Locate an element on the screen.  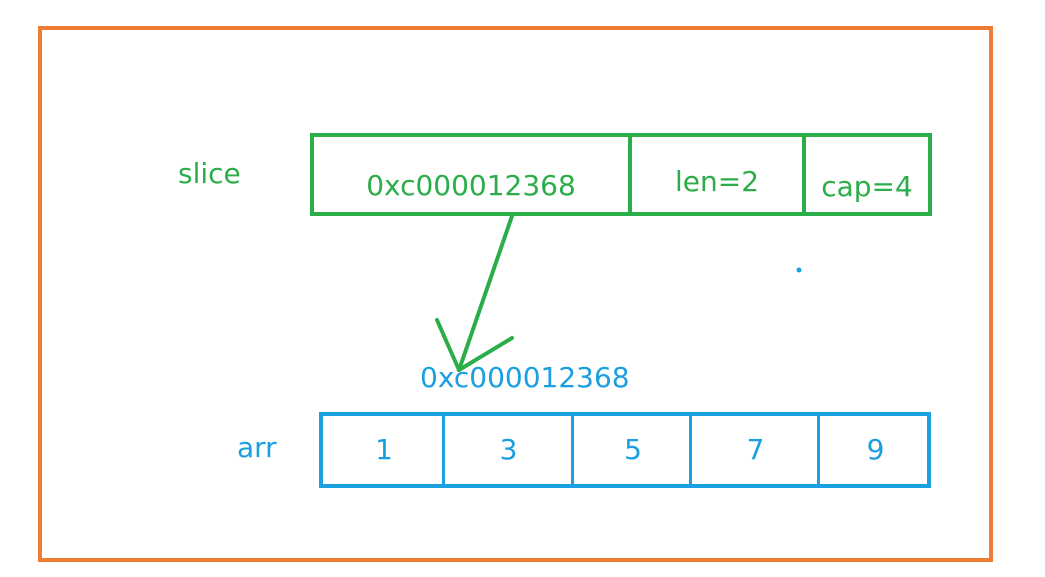
array-cell-3: 7 is located at coordinates (755, 449).